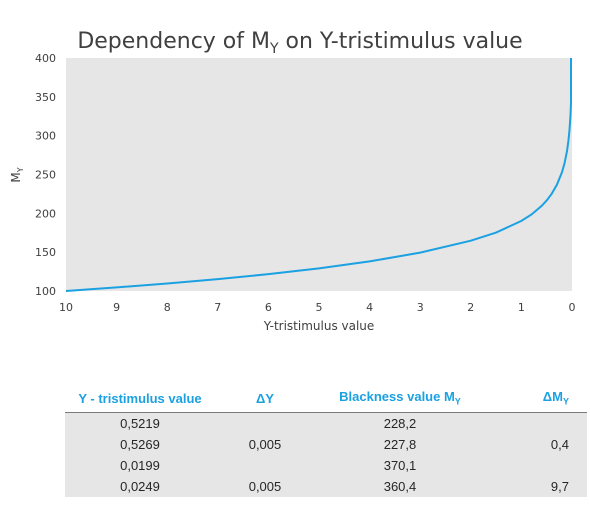 The width and height of the screenshot is (590, 516). I want to click on cell-blackness: 228,2, so click(400, 423).